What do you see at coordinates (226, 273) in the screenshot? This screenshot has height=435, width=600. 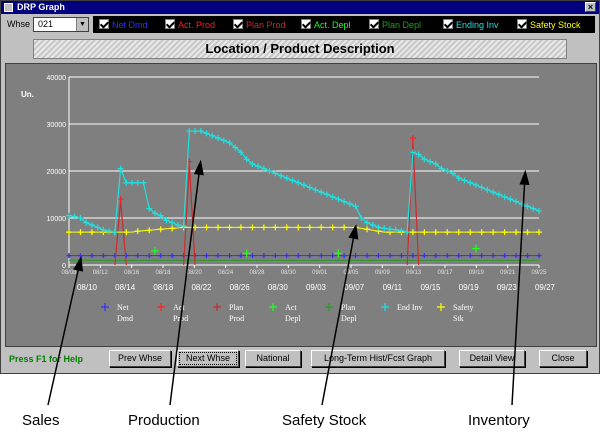 I see `x-tick-label-upper: 08/24` at bounding box center [226, 273].